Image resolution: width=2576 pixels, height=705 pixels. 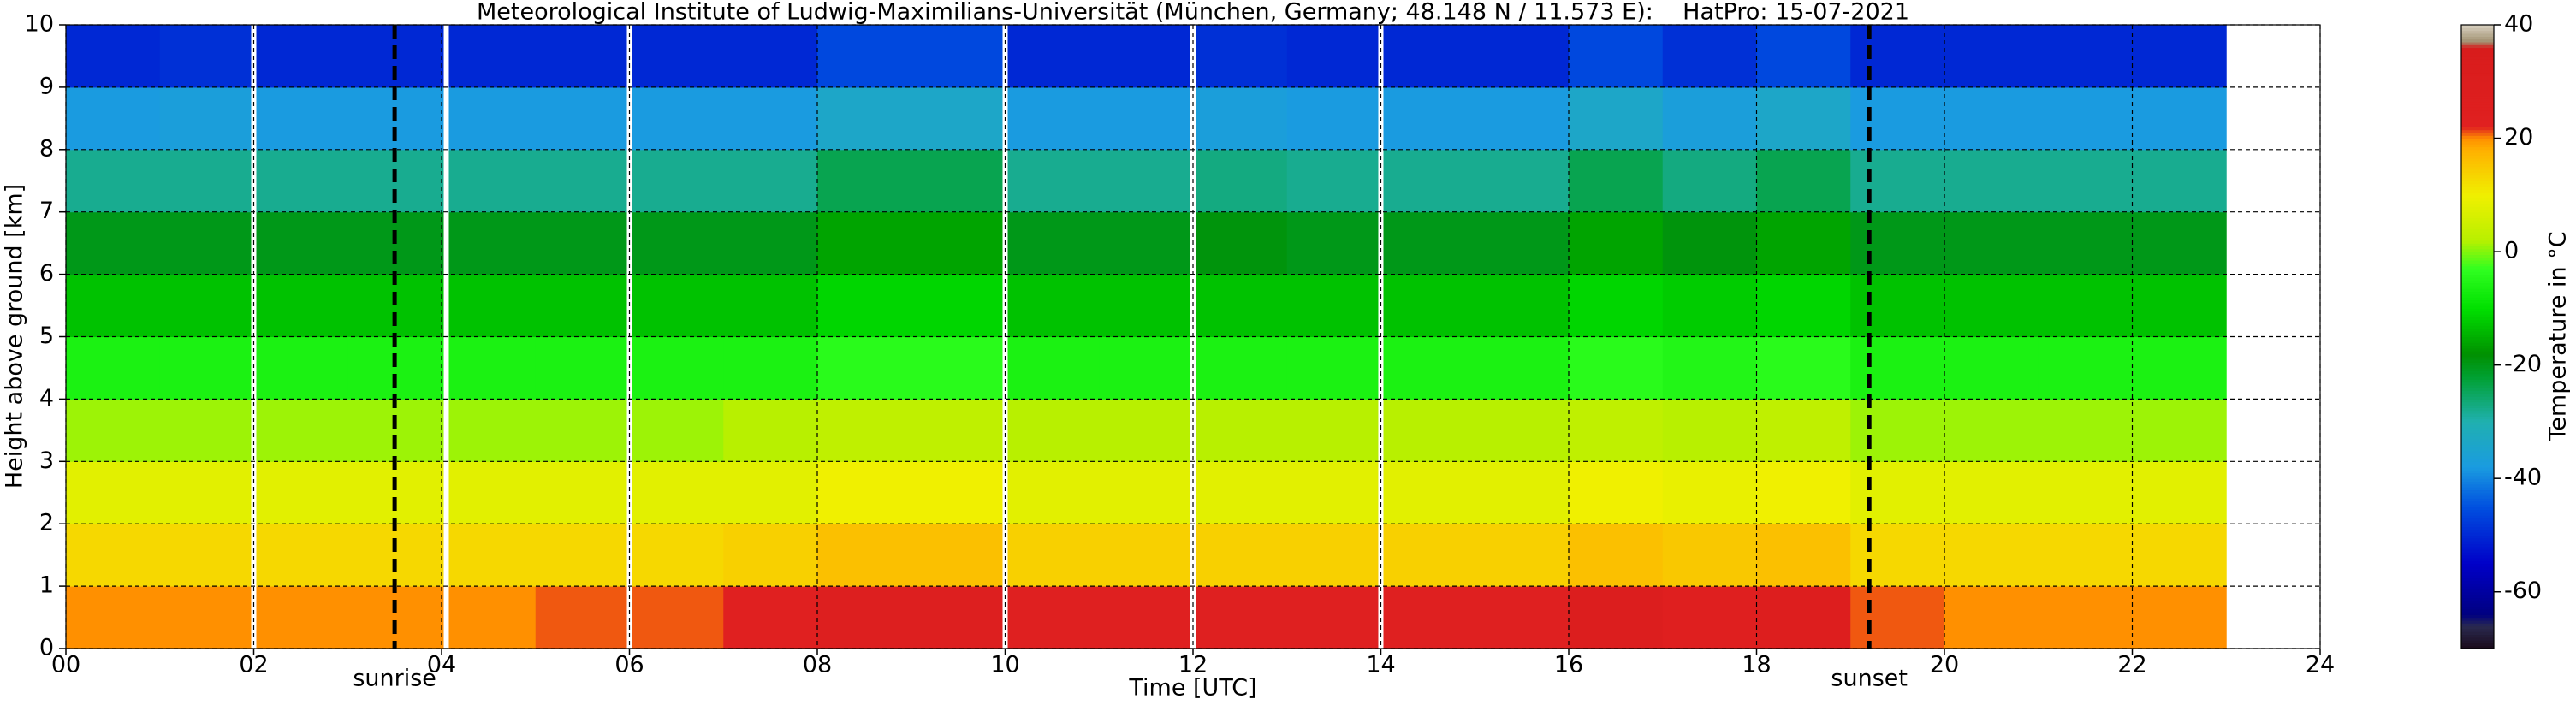 I want to click on x-tick-label: 08, so click(x=817, y=665).